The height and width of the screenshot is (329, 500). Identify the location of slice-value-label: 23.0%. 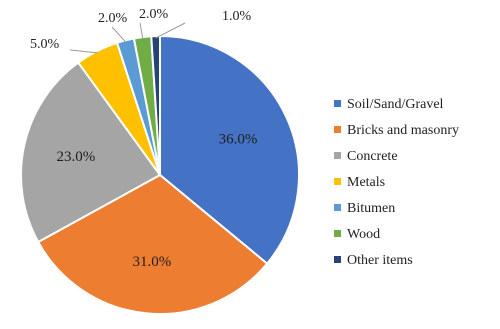
(76, 157).